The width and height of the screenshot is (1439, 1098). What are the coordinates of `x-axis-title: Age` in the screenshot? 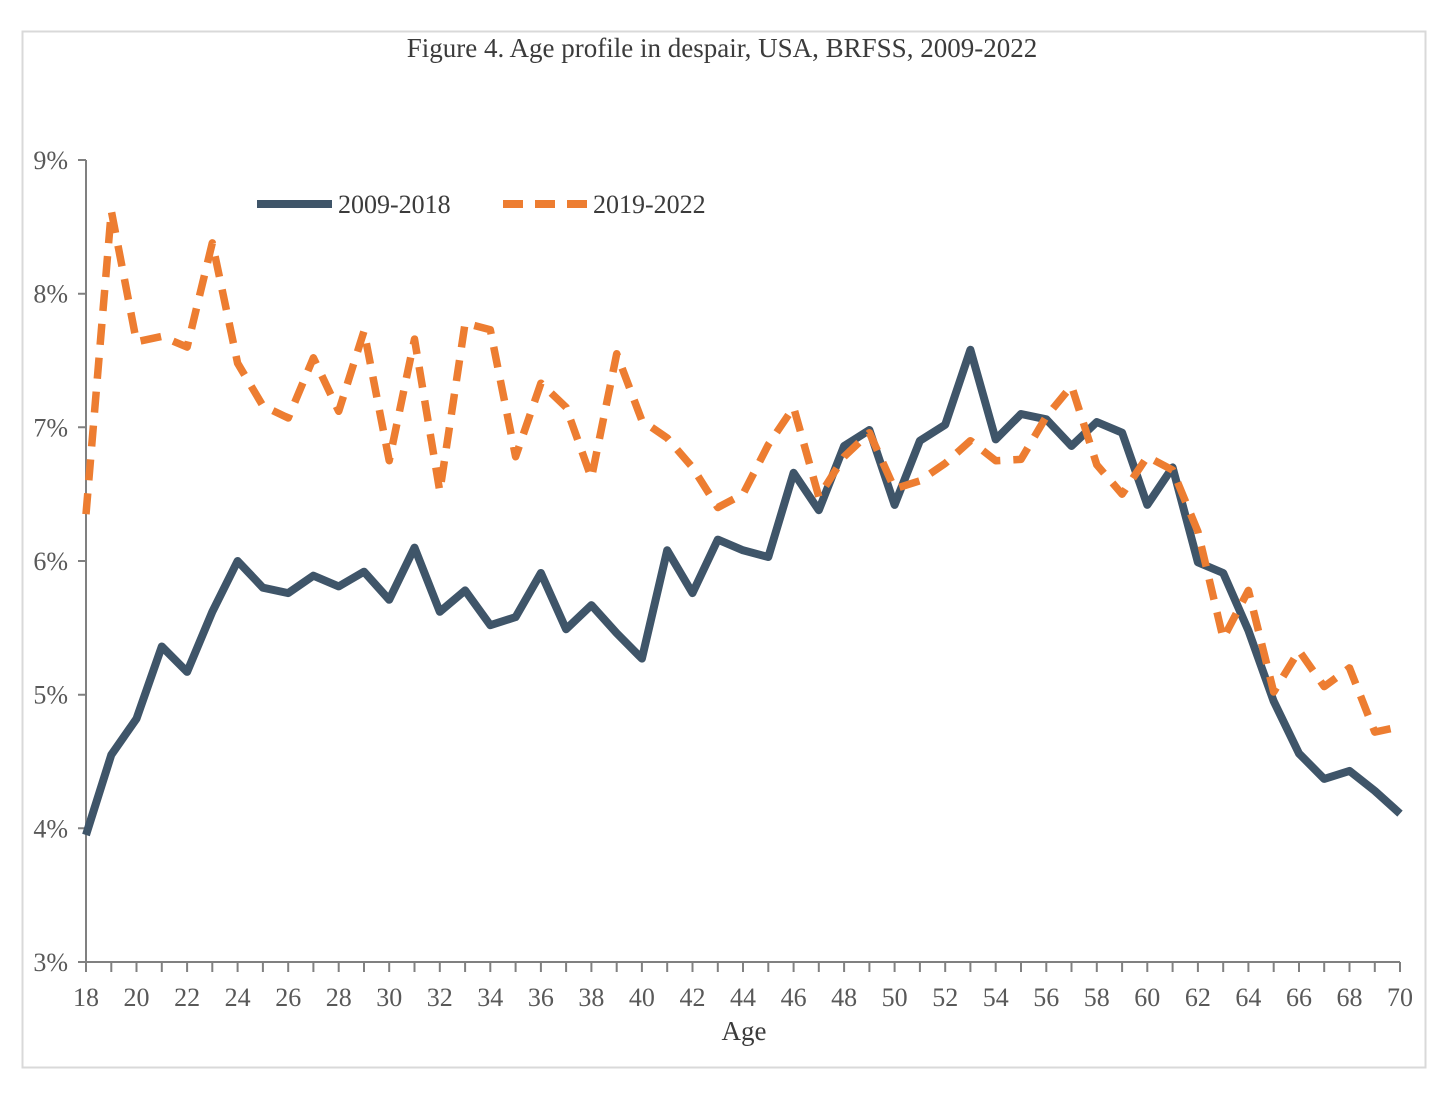 It's located at (744, 1031).